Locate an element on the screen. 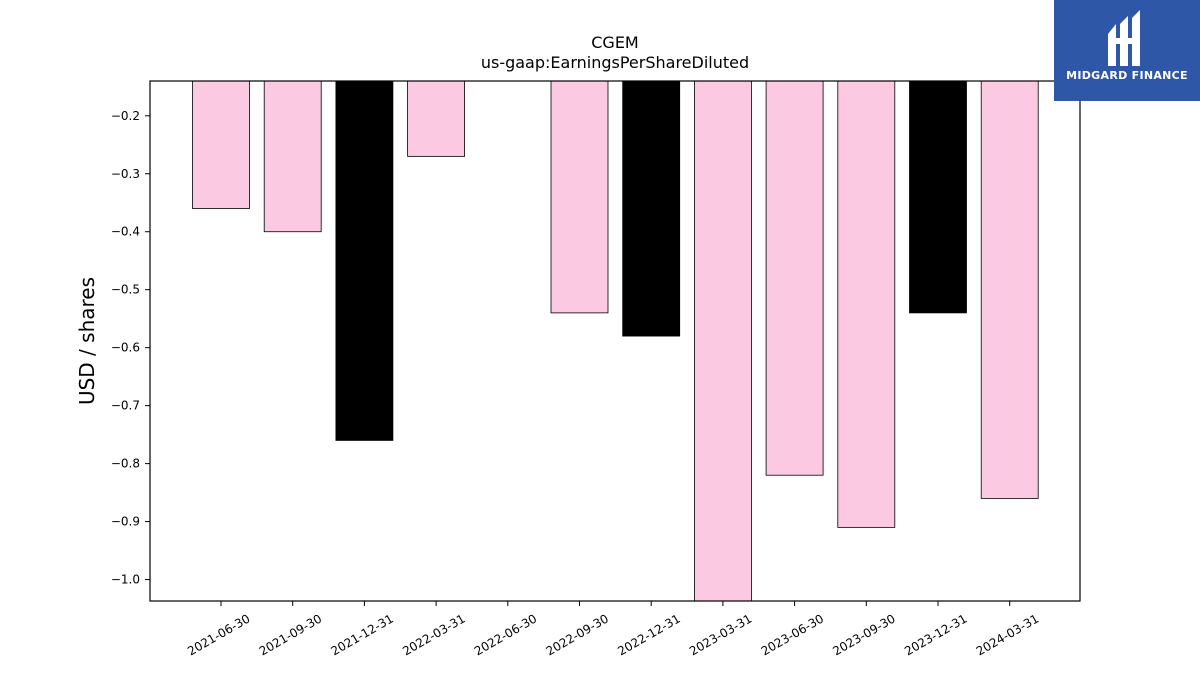  x-tick-label: 2023-03-31 is located at coordinates (720, 634).